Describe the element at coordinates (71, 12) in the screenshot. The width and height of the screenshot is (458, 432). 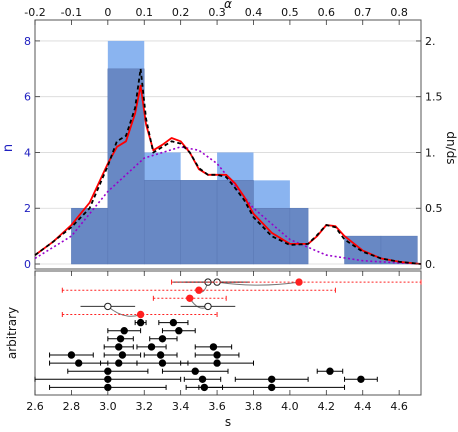
I see `top-tick-label: -0.1` at that location.